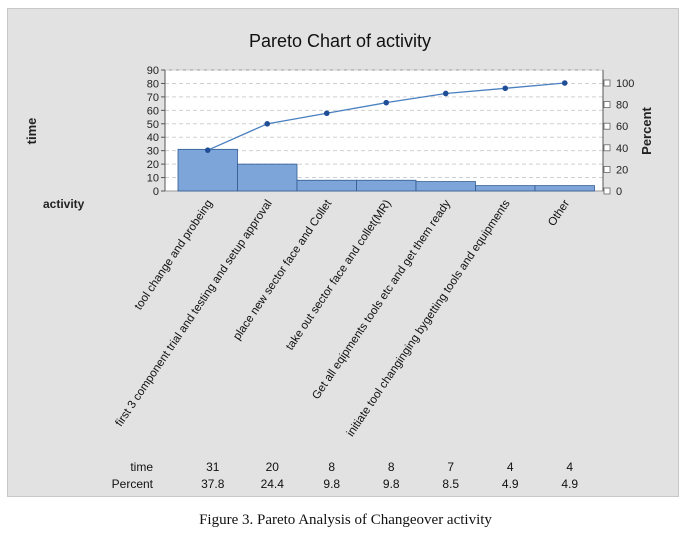 The height and width of the screenshot is (535, 691). Describe the element at coordinates (625, 84) in the screenshot. I see `y2-tick-label: 100` at that location.